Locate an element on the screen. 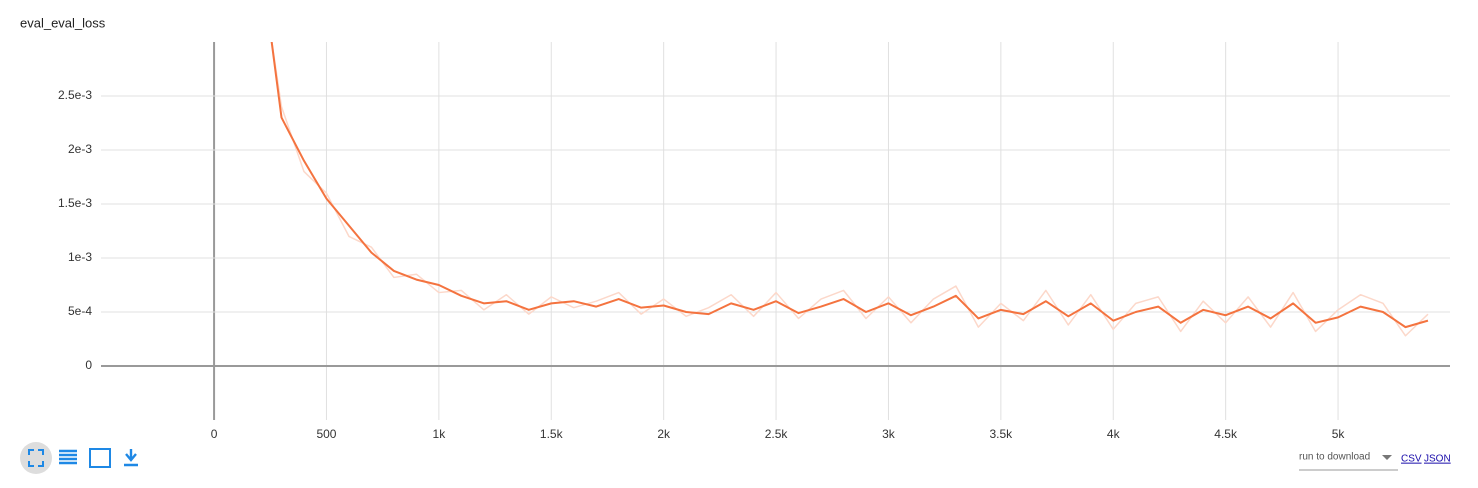 This screenshot has width=1478, height=488. x-tick-label: 500 is located at coordinates (326, 434).